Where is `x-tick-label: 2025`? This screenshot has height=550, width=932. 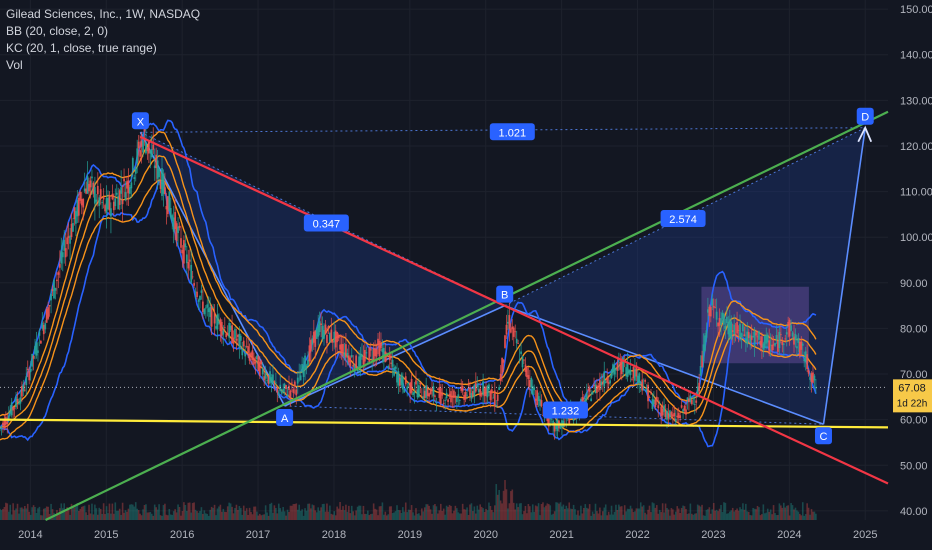
x-tick-label: 2025 is located at coordinates (865, 535).